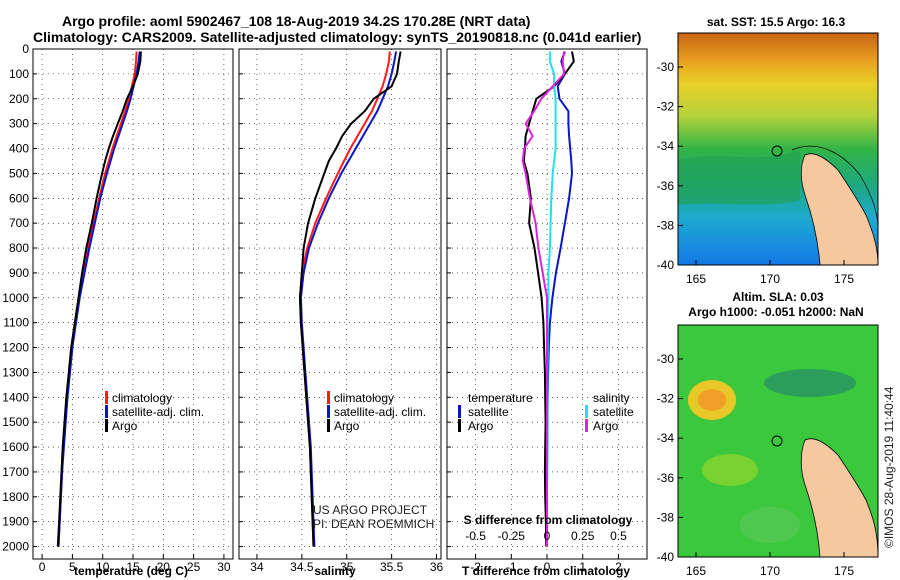  Describe the element at coordinates (475, 567) in the screenshot. I see `x-tick-label: -2` at that location.